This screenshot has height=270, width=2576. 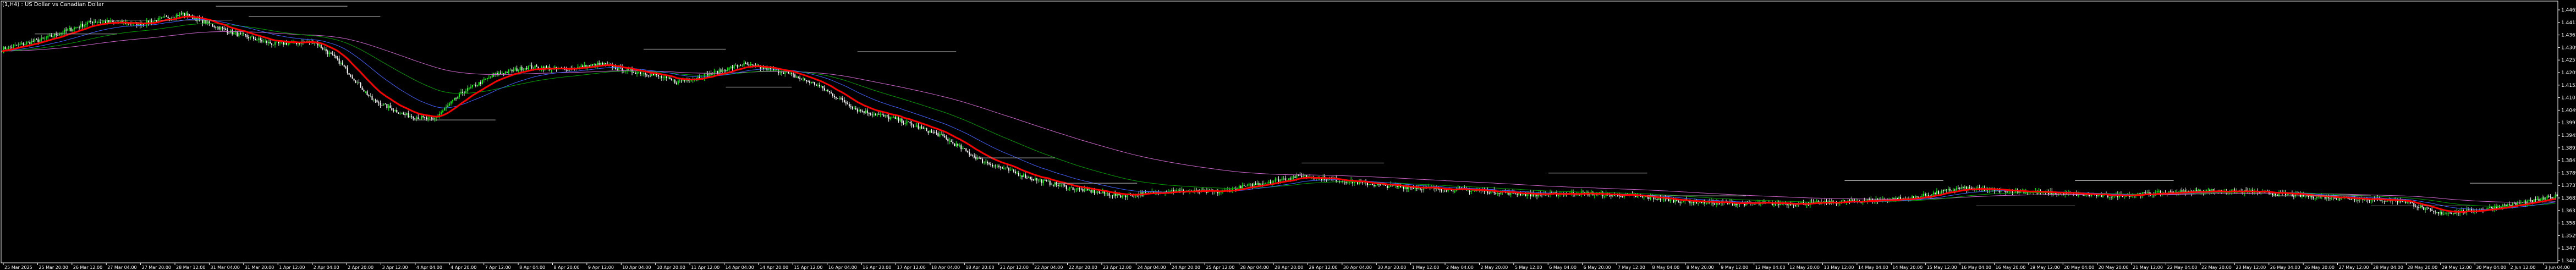 What do you see at coordinates (1357, 267) in the screenshot?
I see `x-tick-label: 30 Apr 04:00` at bounding box center [1357, 267].